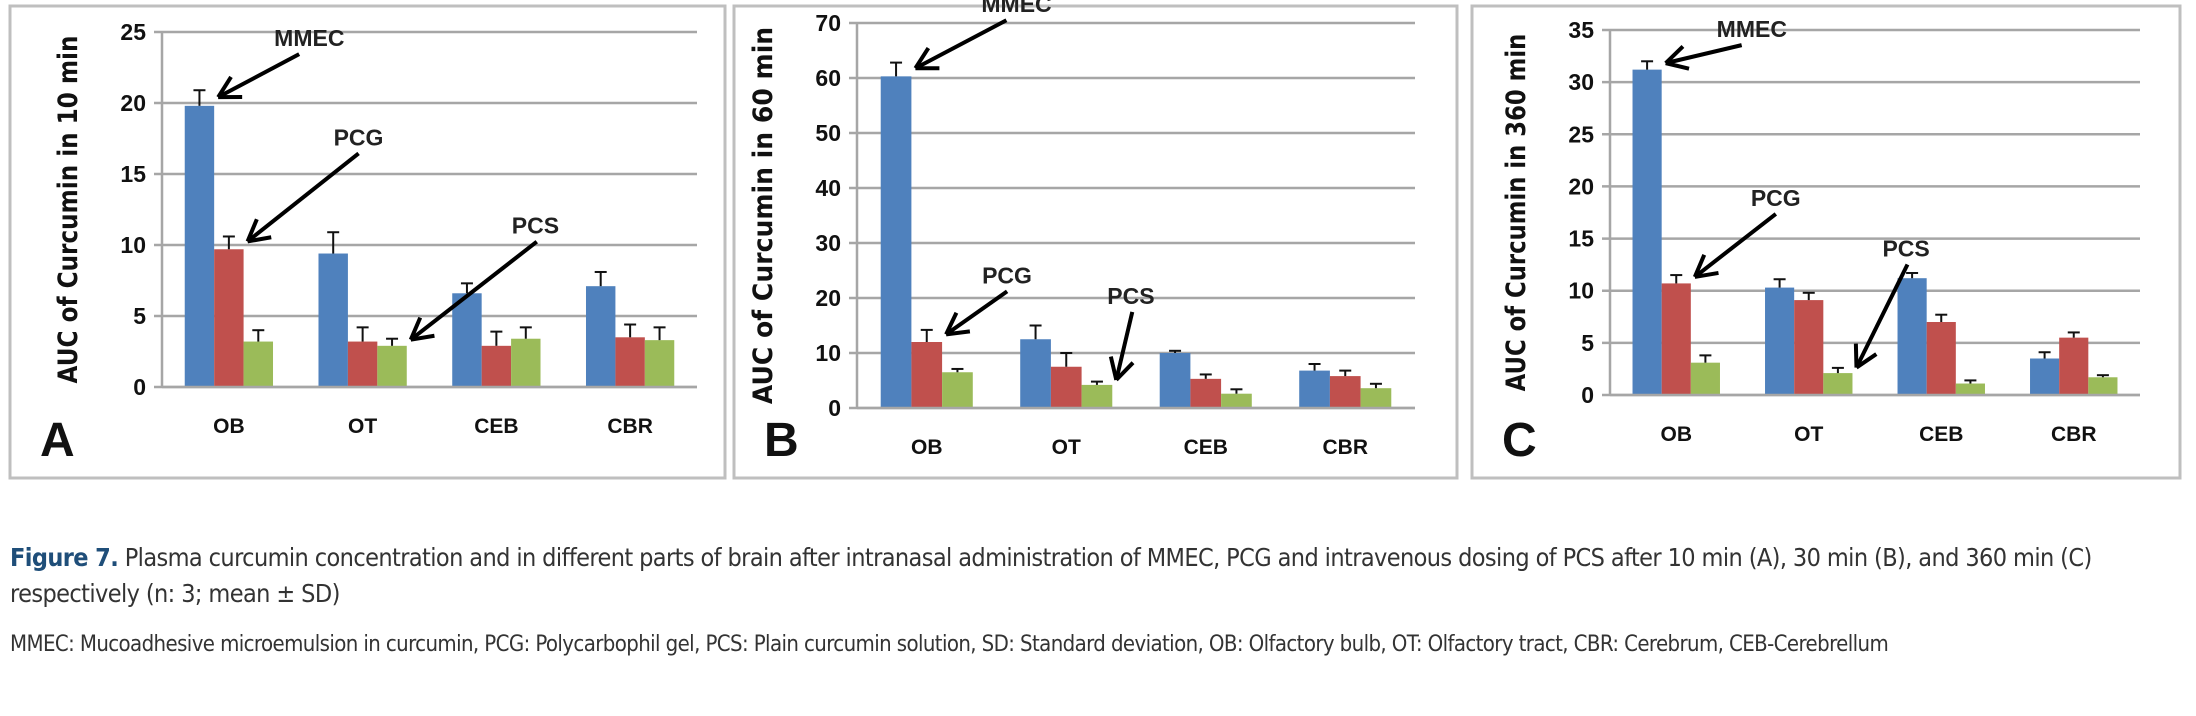 The image size is (2196, 716). Describe the element at coordinates (64, 557) in the screenshot. I see `figure-label: Figure 7.` at that location.